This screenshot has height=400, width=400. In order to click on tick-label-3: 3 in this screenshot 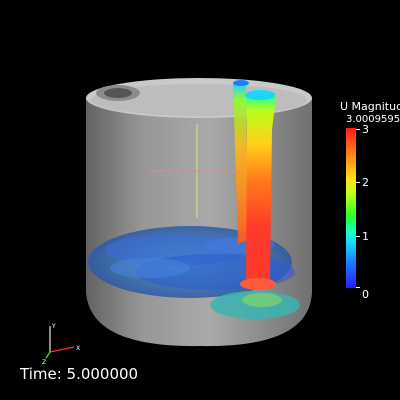, I will do `click(365, 129)`.